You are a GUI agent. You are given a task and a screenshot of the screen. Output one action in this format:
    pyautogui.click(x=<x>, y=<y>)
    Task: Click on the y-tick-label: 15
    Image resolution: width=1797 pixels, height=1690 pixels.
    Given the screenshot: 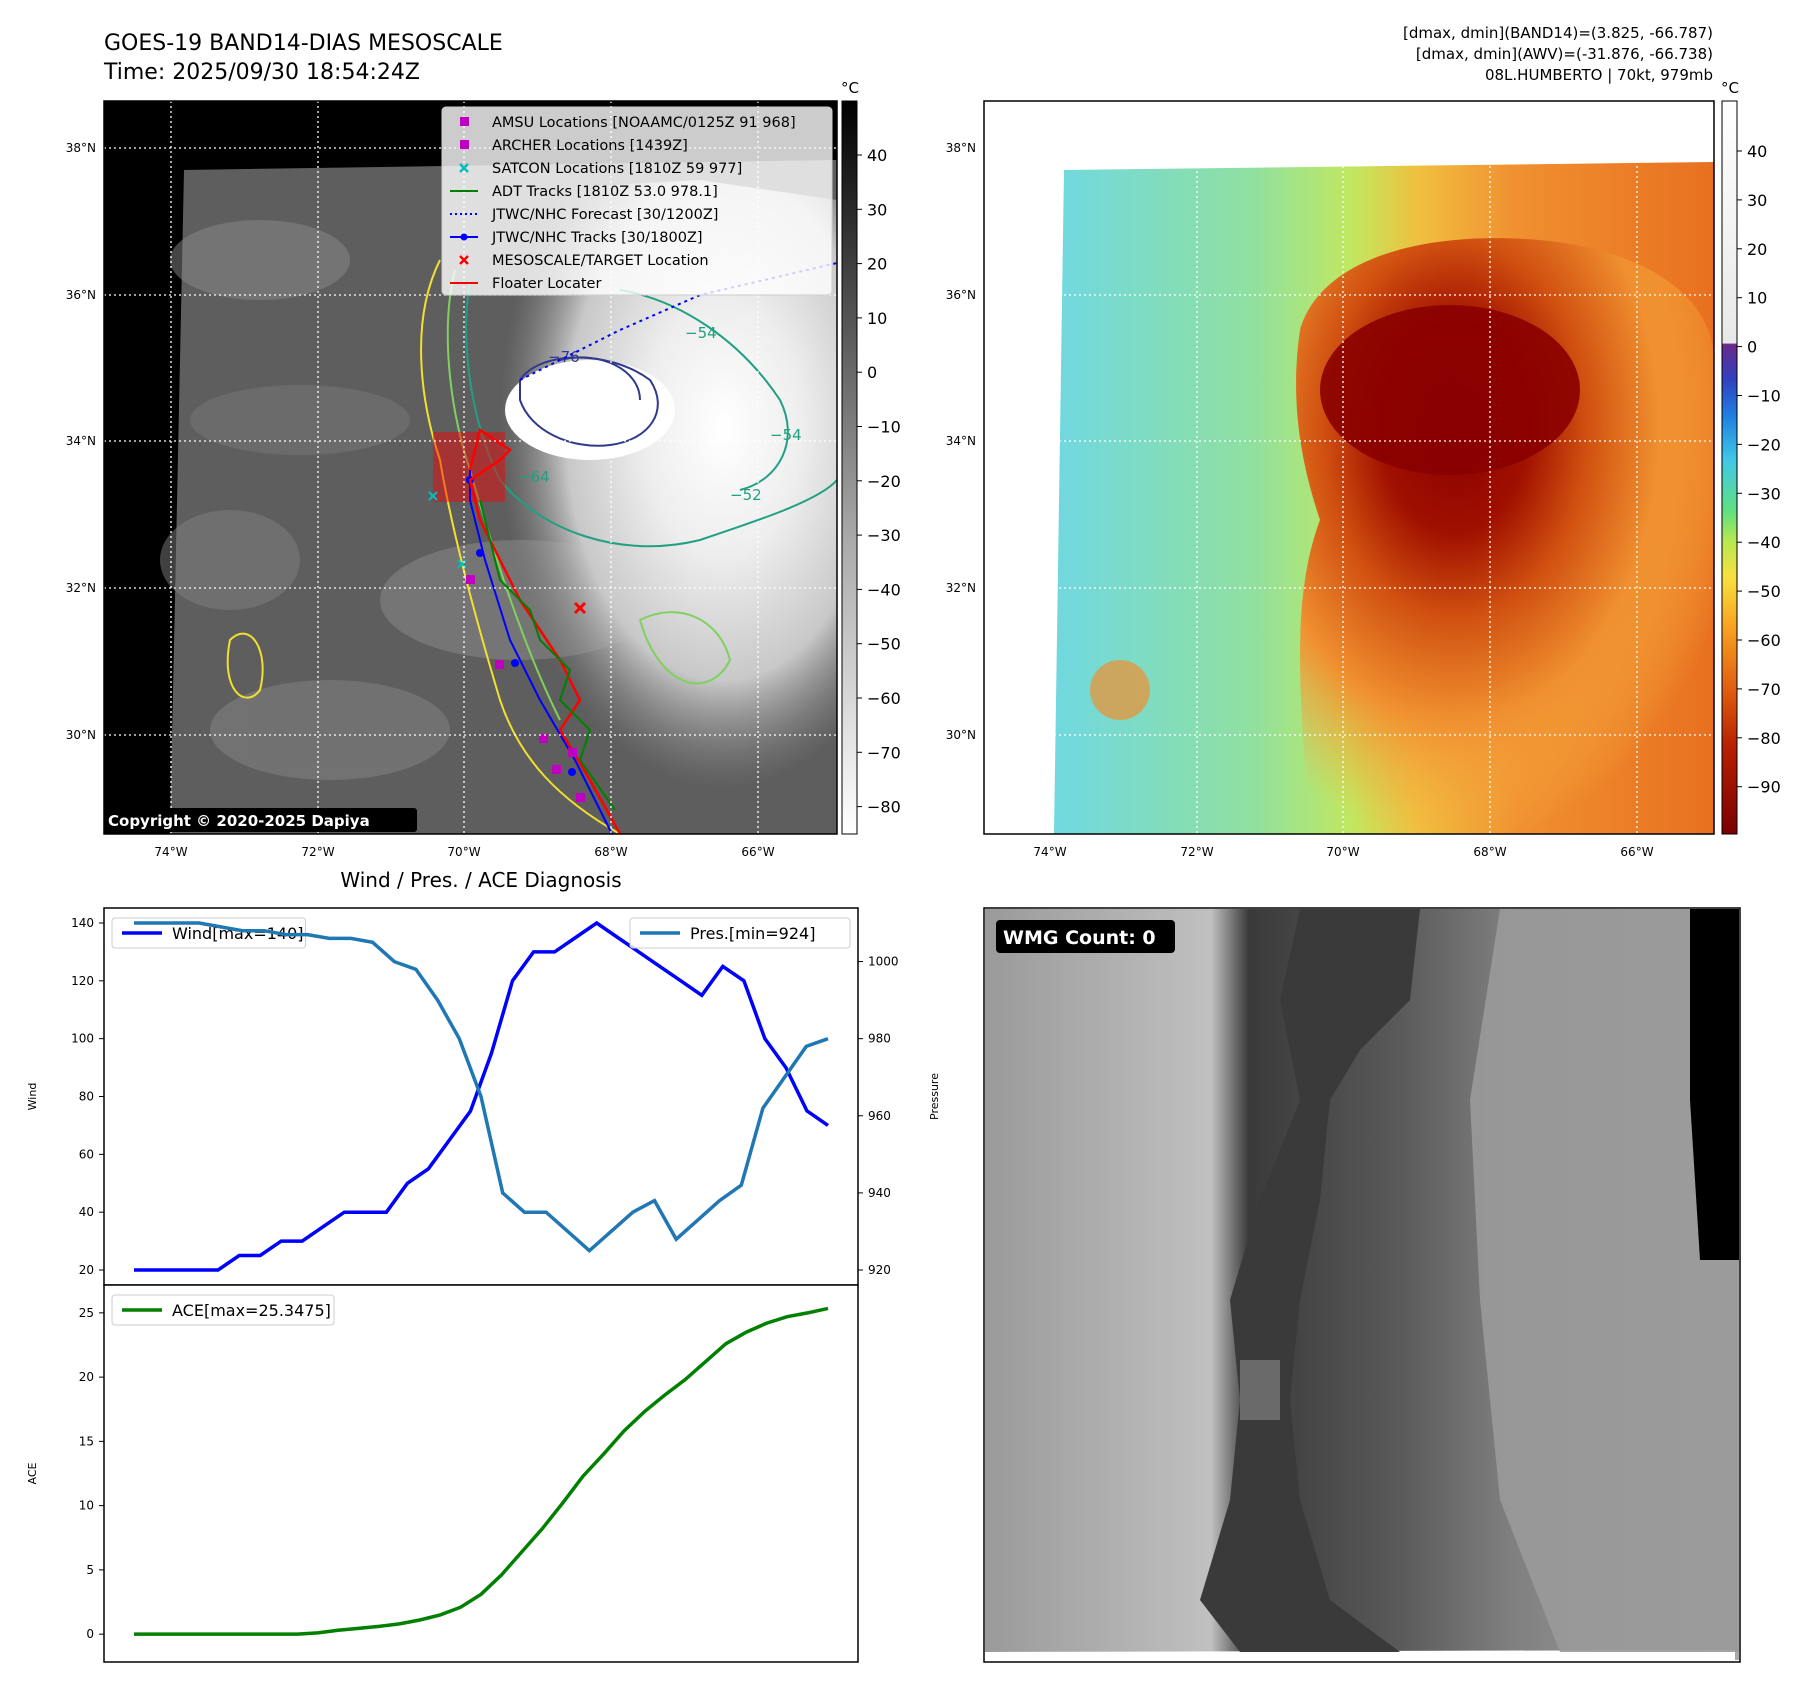 What is the action you would take?
    pyautogui.click(x=86, y=1441)
    